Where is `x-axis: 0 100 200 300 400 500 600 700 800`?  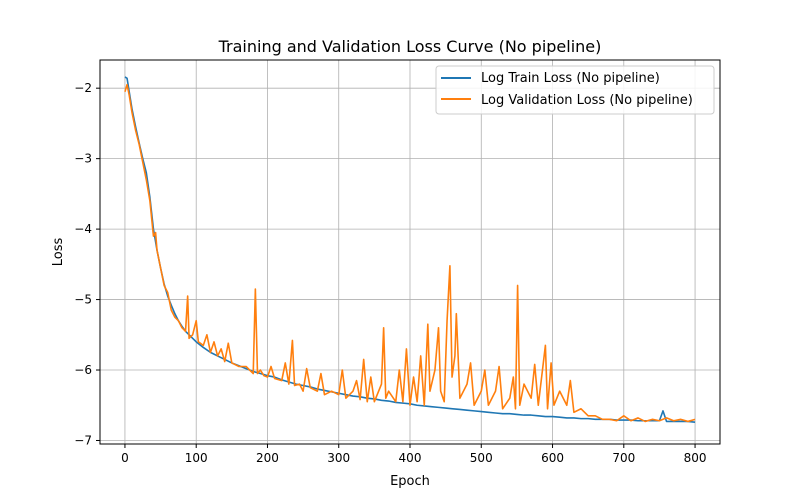
x-axis: 0 100 200 300 400 500 600 700 800 is located at coordinates (414, 454).